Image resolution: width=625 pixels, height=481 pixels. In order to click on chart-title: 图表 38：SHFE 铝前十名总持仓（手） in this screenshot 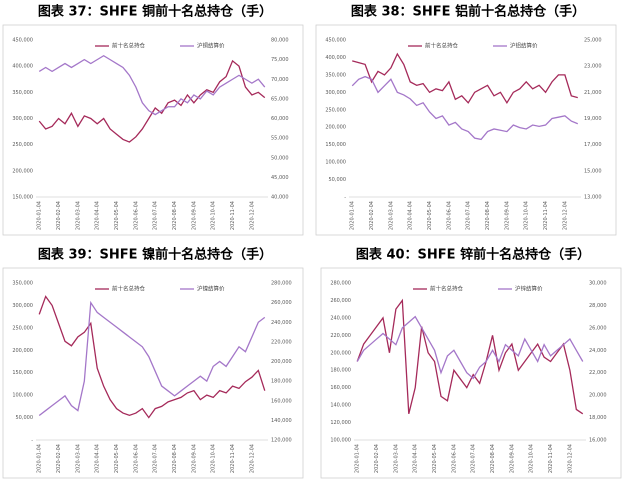, I will do `click(468, 12)`.